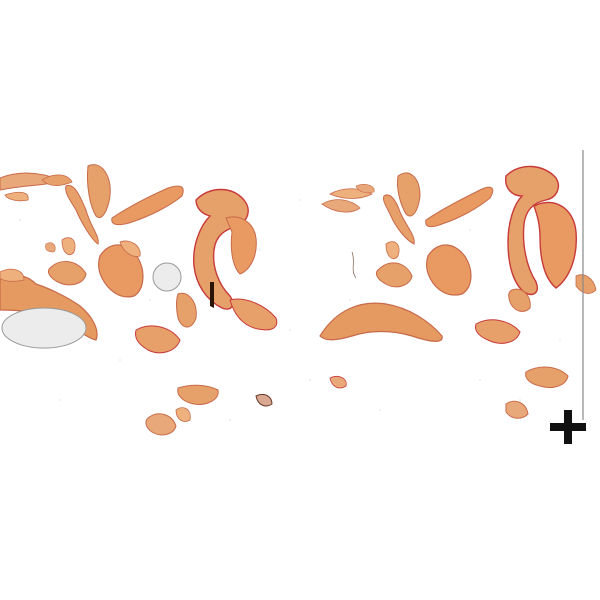 This screenshot has height=600, width=600. Describe the element at coordinates (212, 295) in the screenshot. I see `fold-artifact` at that location.